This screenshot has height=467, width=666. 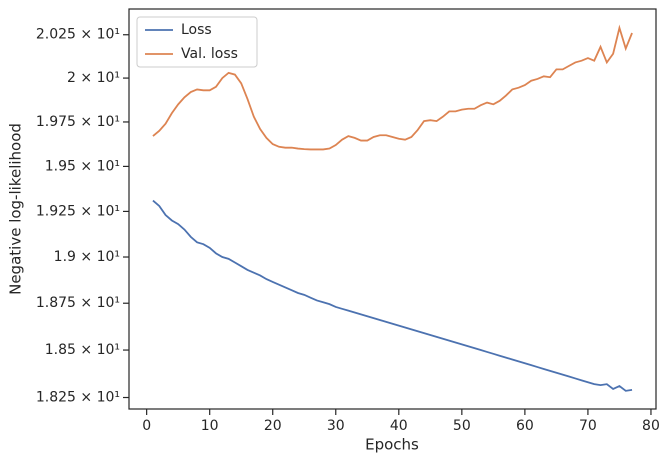 What do you see at coordinates (588, 426) in the screenshot?
I see `x-tick-label: 70` at bounding box center [588, 426].